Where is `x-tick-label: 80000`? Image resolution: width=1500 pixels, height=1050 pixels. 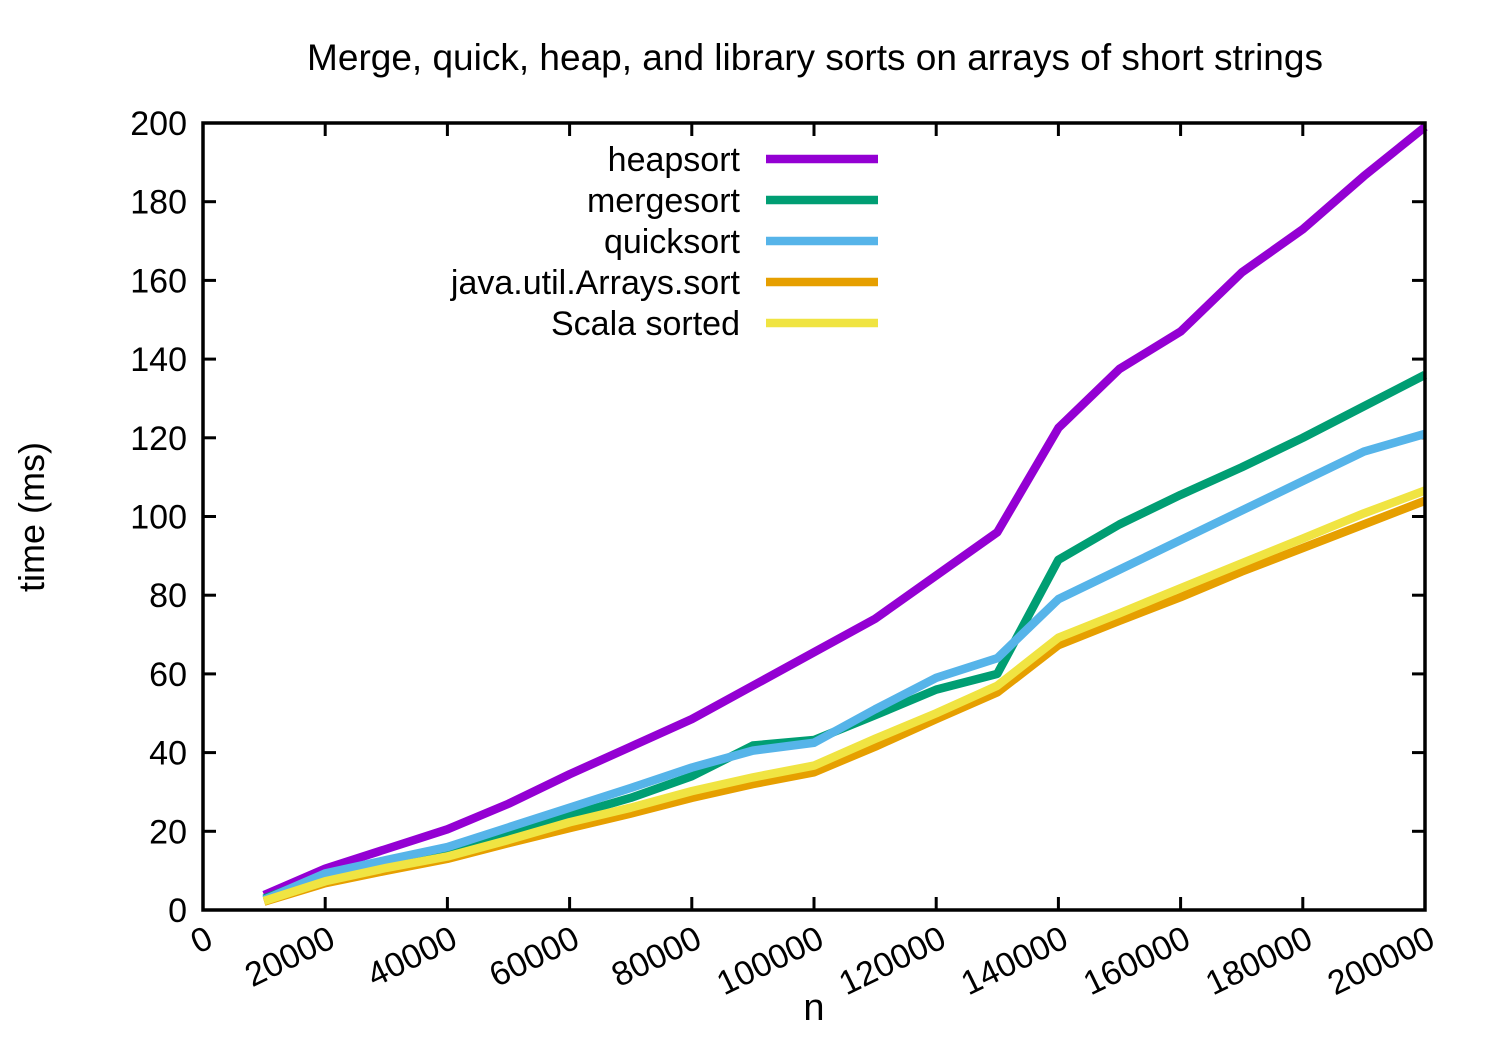
x-tick-label: 80000 is located at coordinates (657, 957).